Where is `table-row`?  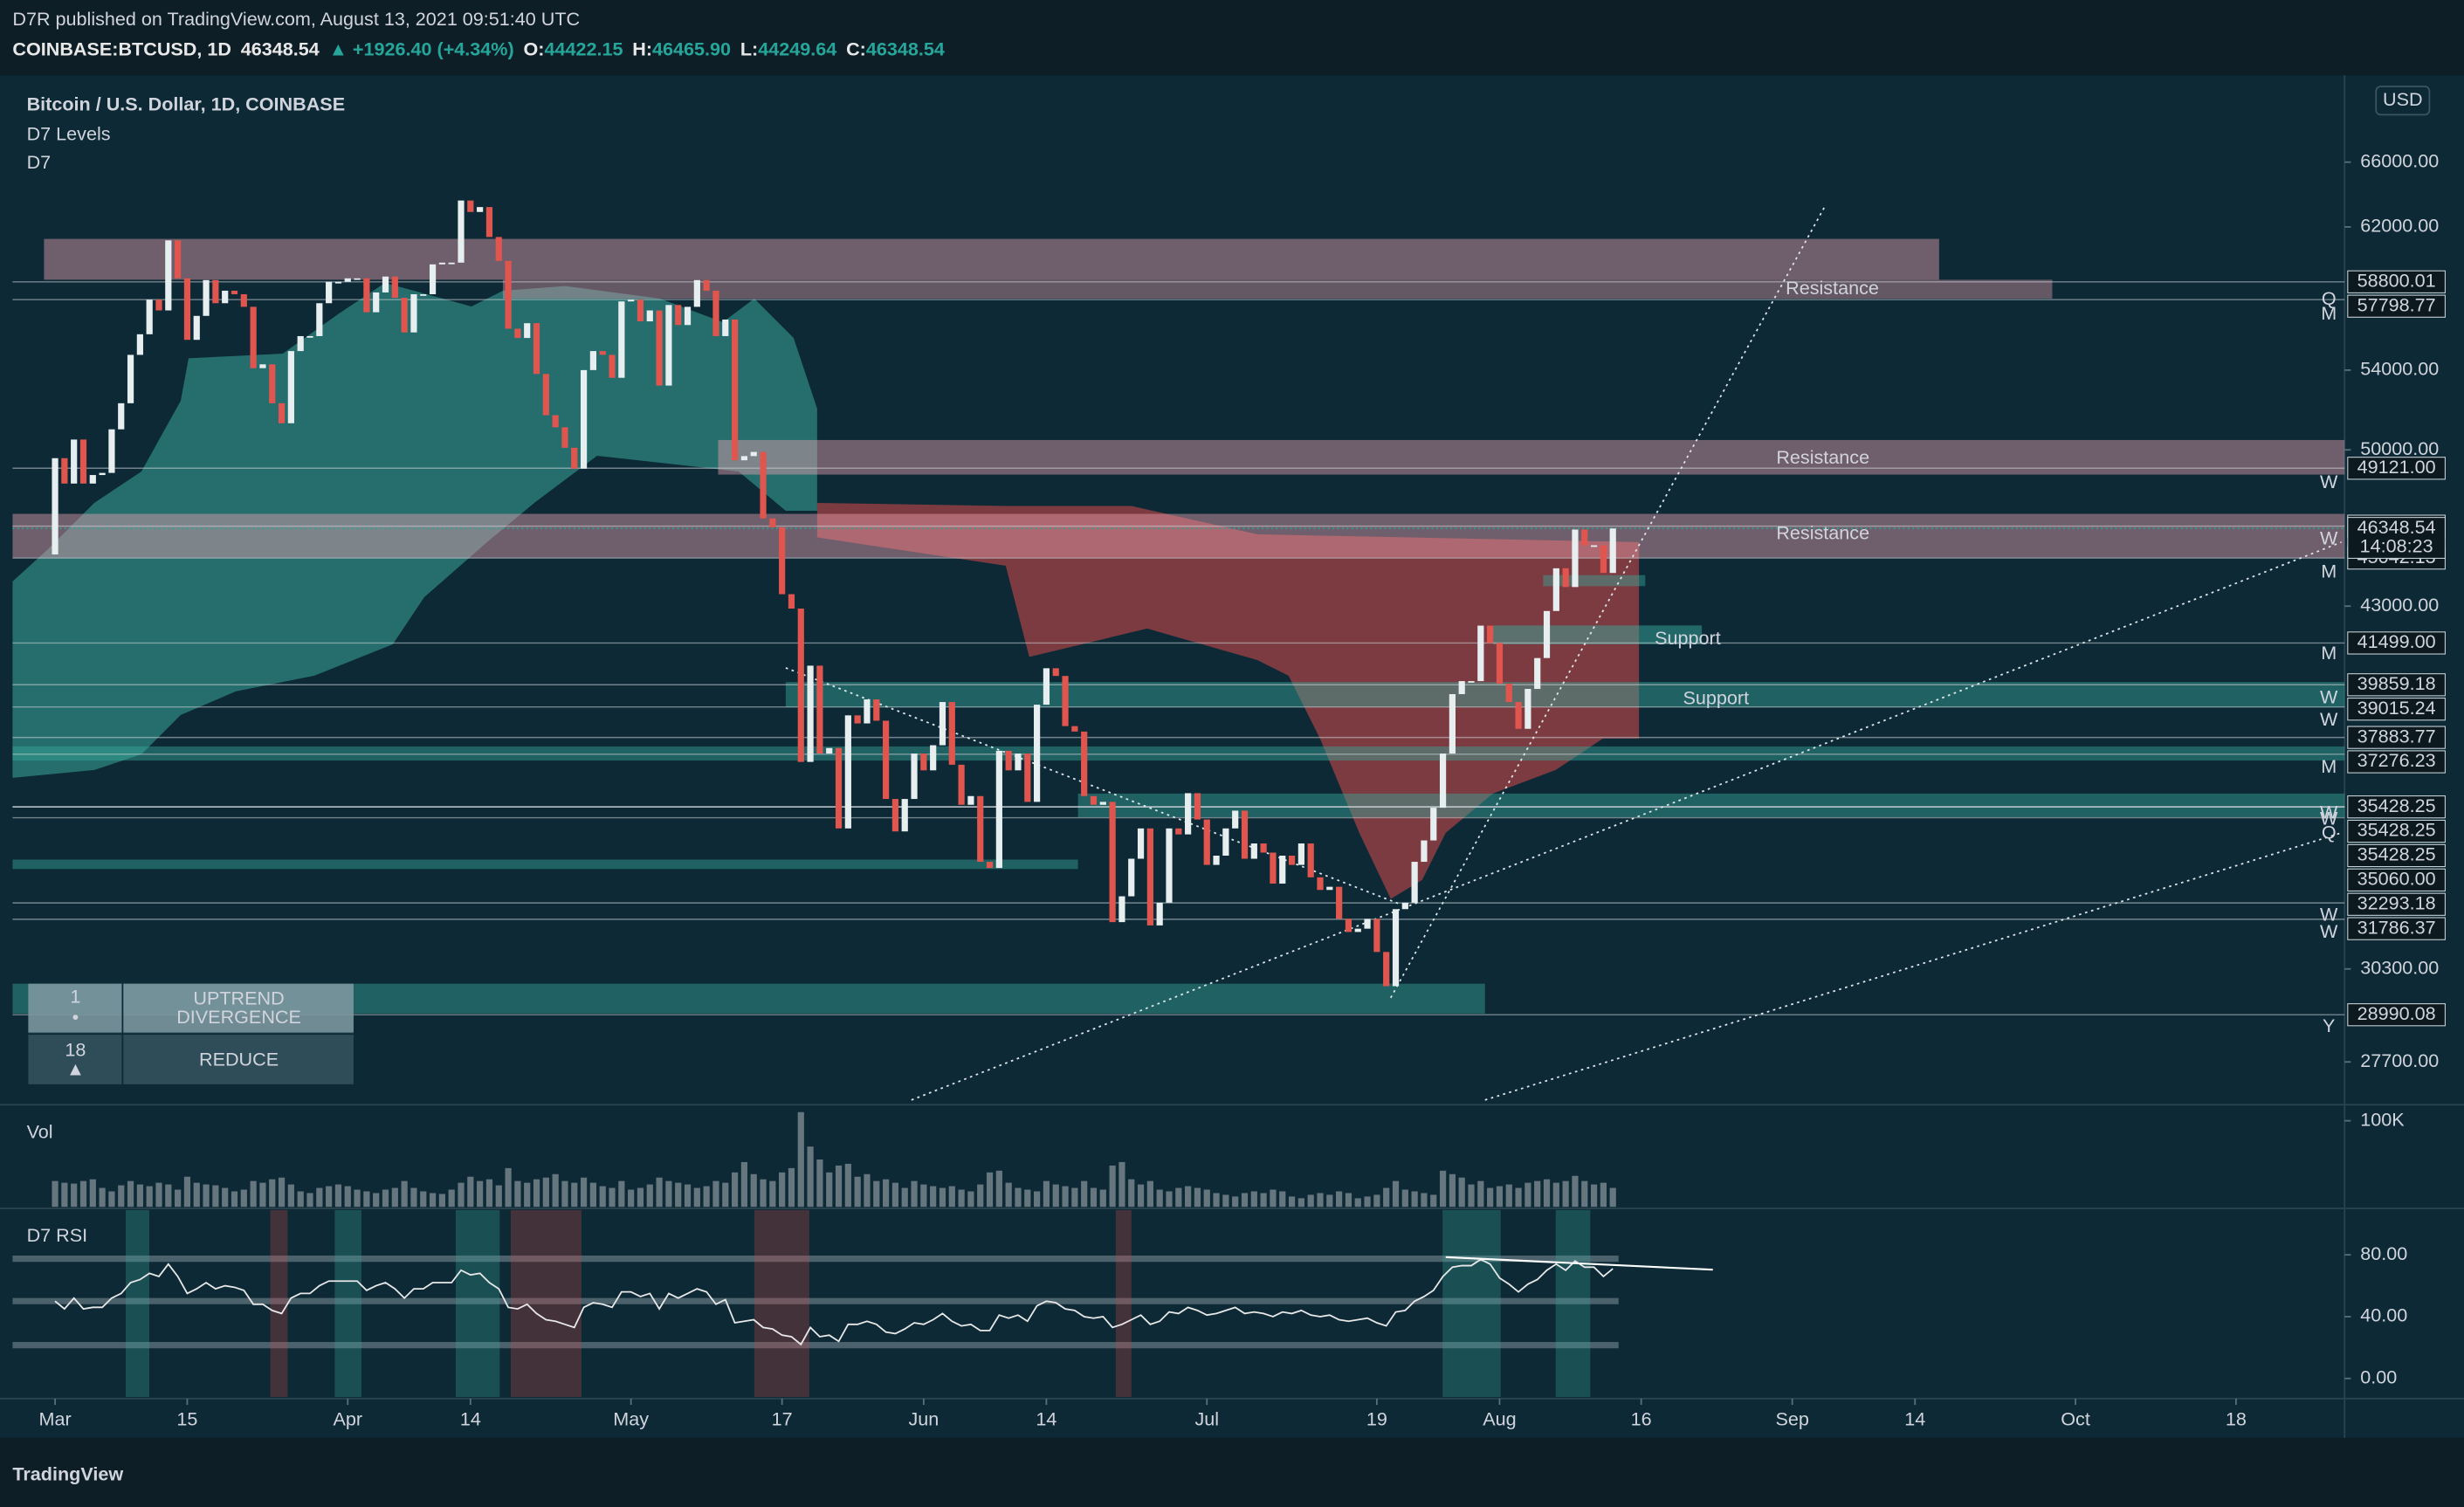
table-row is located at coordinates (191, 1008).